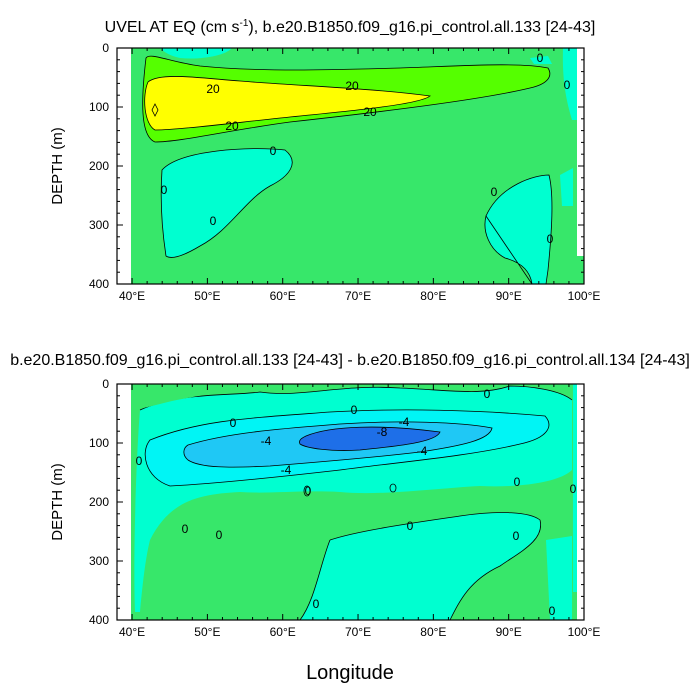 The width and height of the screenshot is (700, 700). I want to click on bottom-ytick-label: 0, so click(105, 384).